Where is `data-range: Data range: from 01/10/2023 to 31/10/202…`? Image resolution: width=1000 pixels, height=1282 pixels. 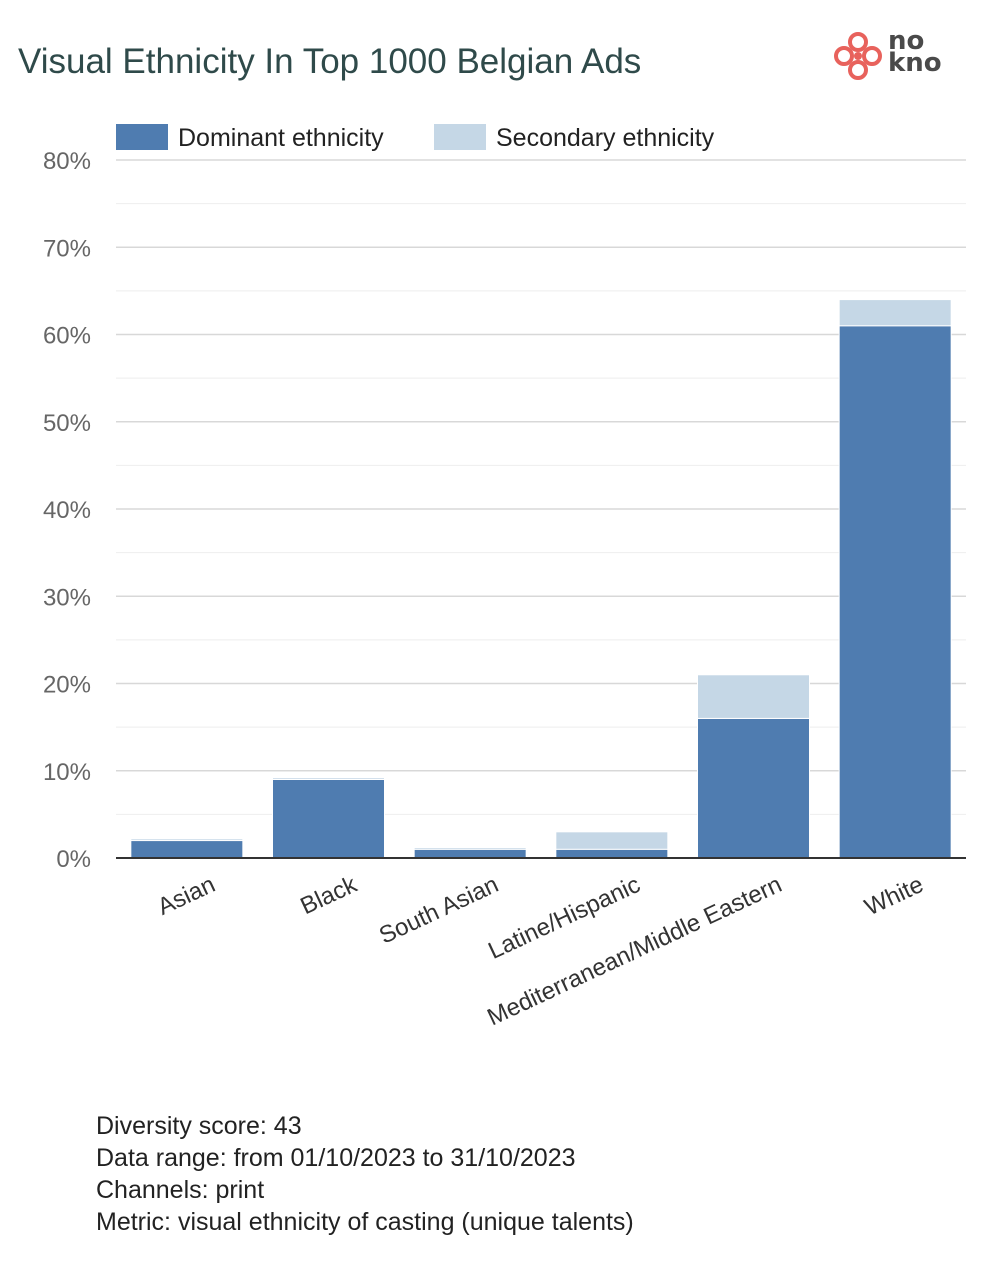
data-range: Data range: from 01/10/2023 to 31/10/202… is located at coordinates (336, 1158).